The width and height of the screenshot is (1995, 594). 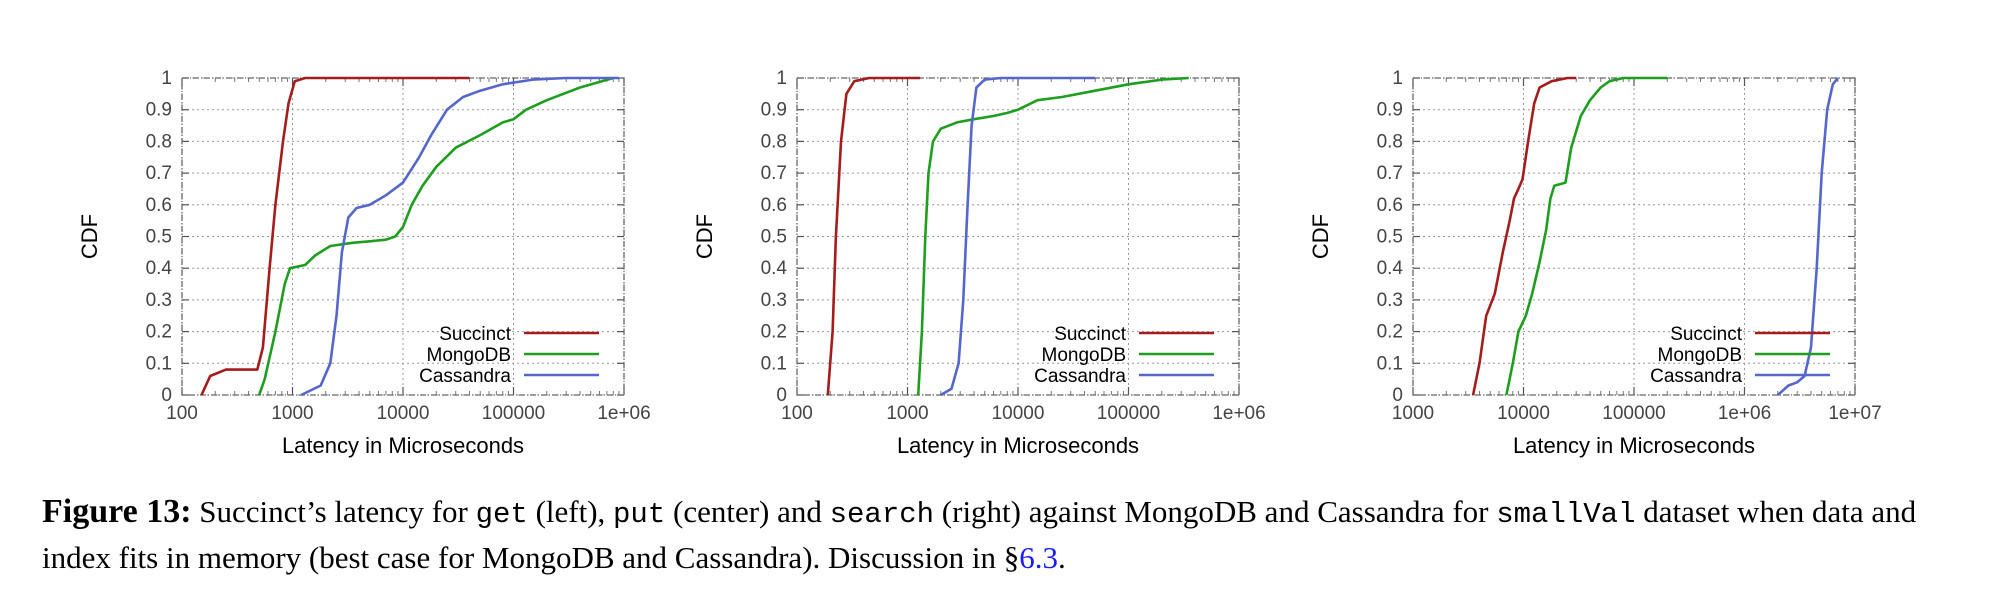 I want to click on caption-code-smallval: smallVal, so click(x=1566, y=514).